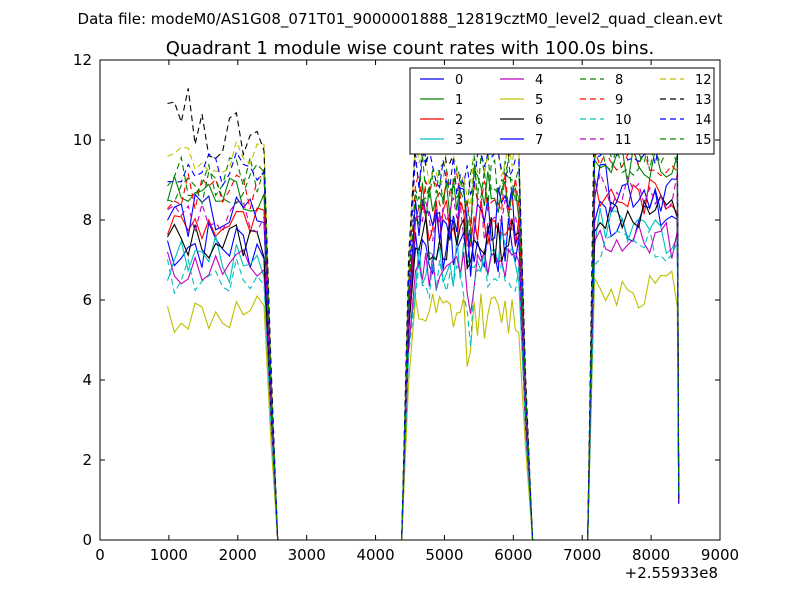 The height and width of the screenshot is (600, 800). I want to click on legend-label-15: 15, so click(703, 140).